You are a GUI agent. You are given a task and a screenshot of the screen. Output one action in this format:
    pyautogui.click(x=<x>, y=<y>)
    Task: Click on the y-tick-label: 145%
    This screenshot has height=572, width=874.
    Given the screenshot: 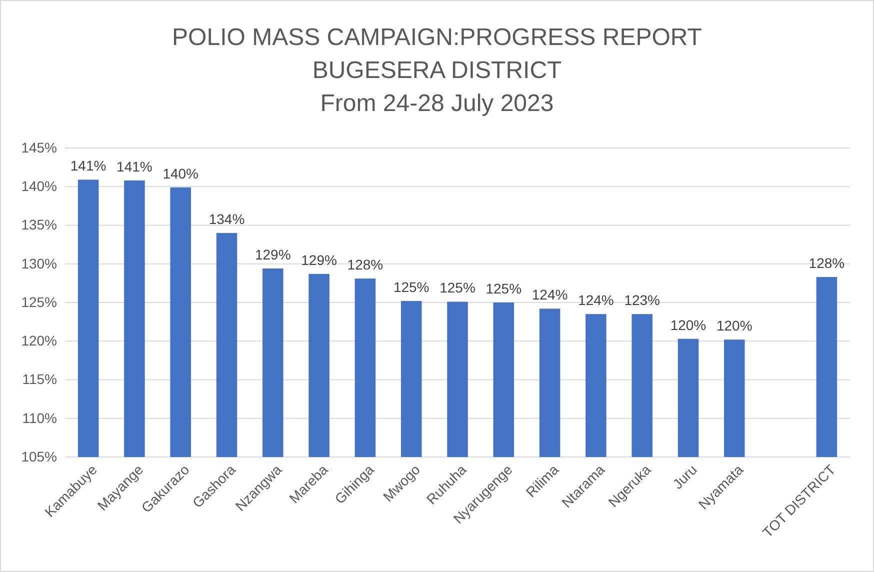 What is the action you would take?
    pyautogui.click(x=39, y=147)
    